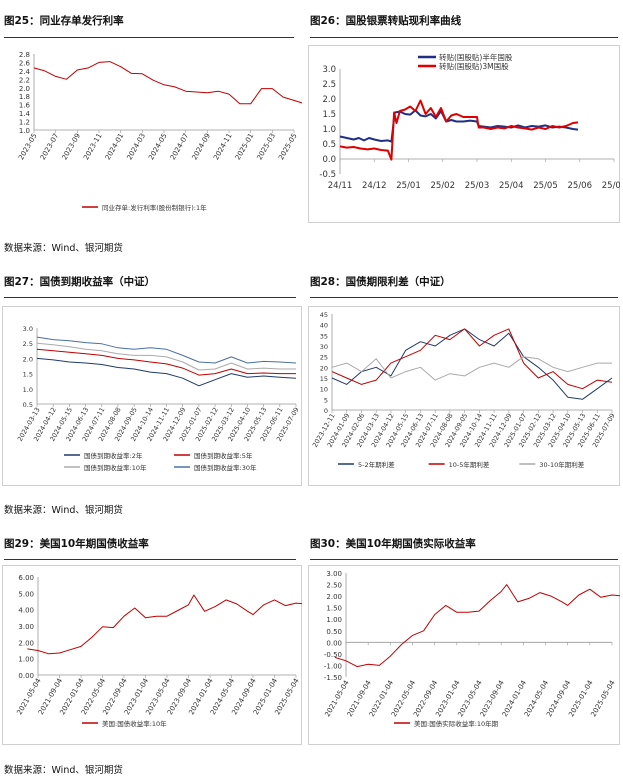 This screenshot has width=623, height=783. What do you see at coordinates (464, 37) in the screenshot?
I see `fig26-title-rule` at bounding box center [464, 37].